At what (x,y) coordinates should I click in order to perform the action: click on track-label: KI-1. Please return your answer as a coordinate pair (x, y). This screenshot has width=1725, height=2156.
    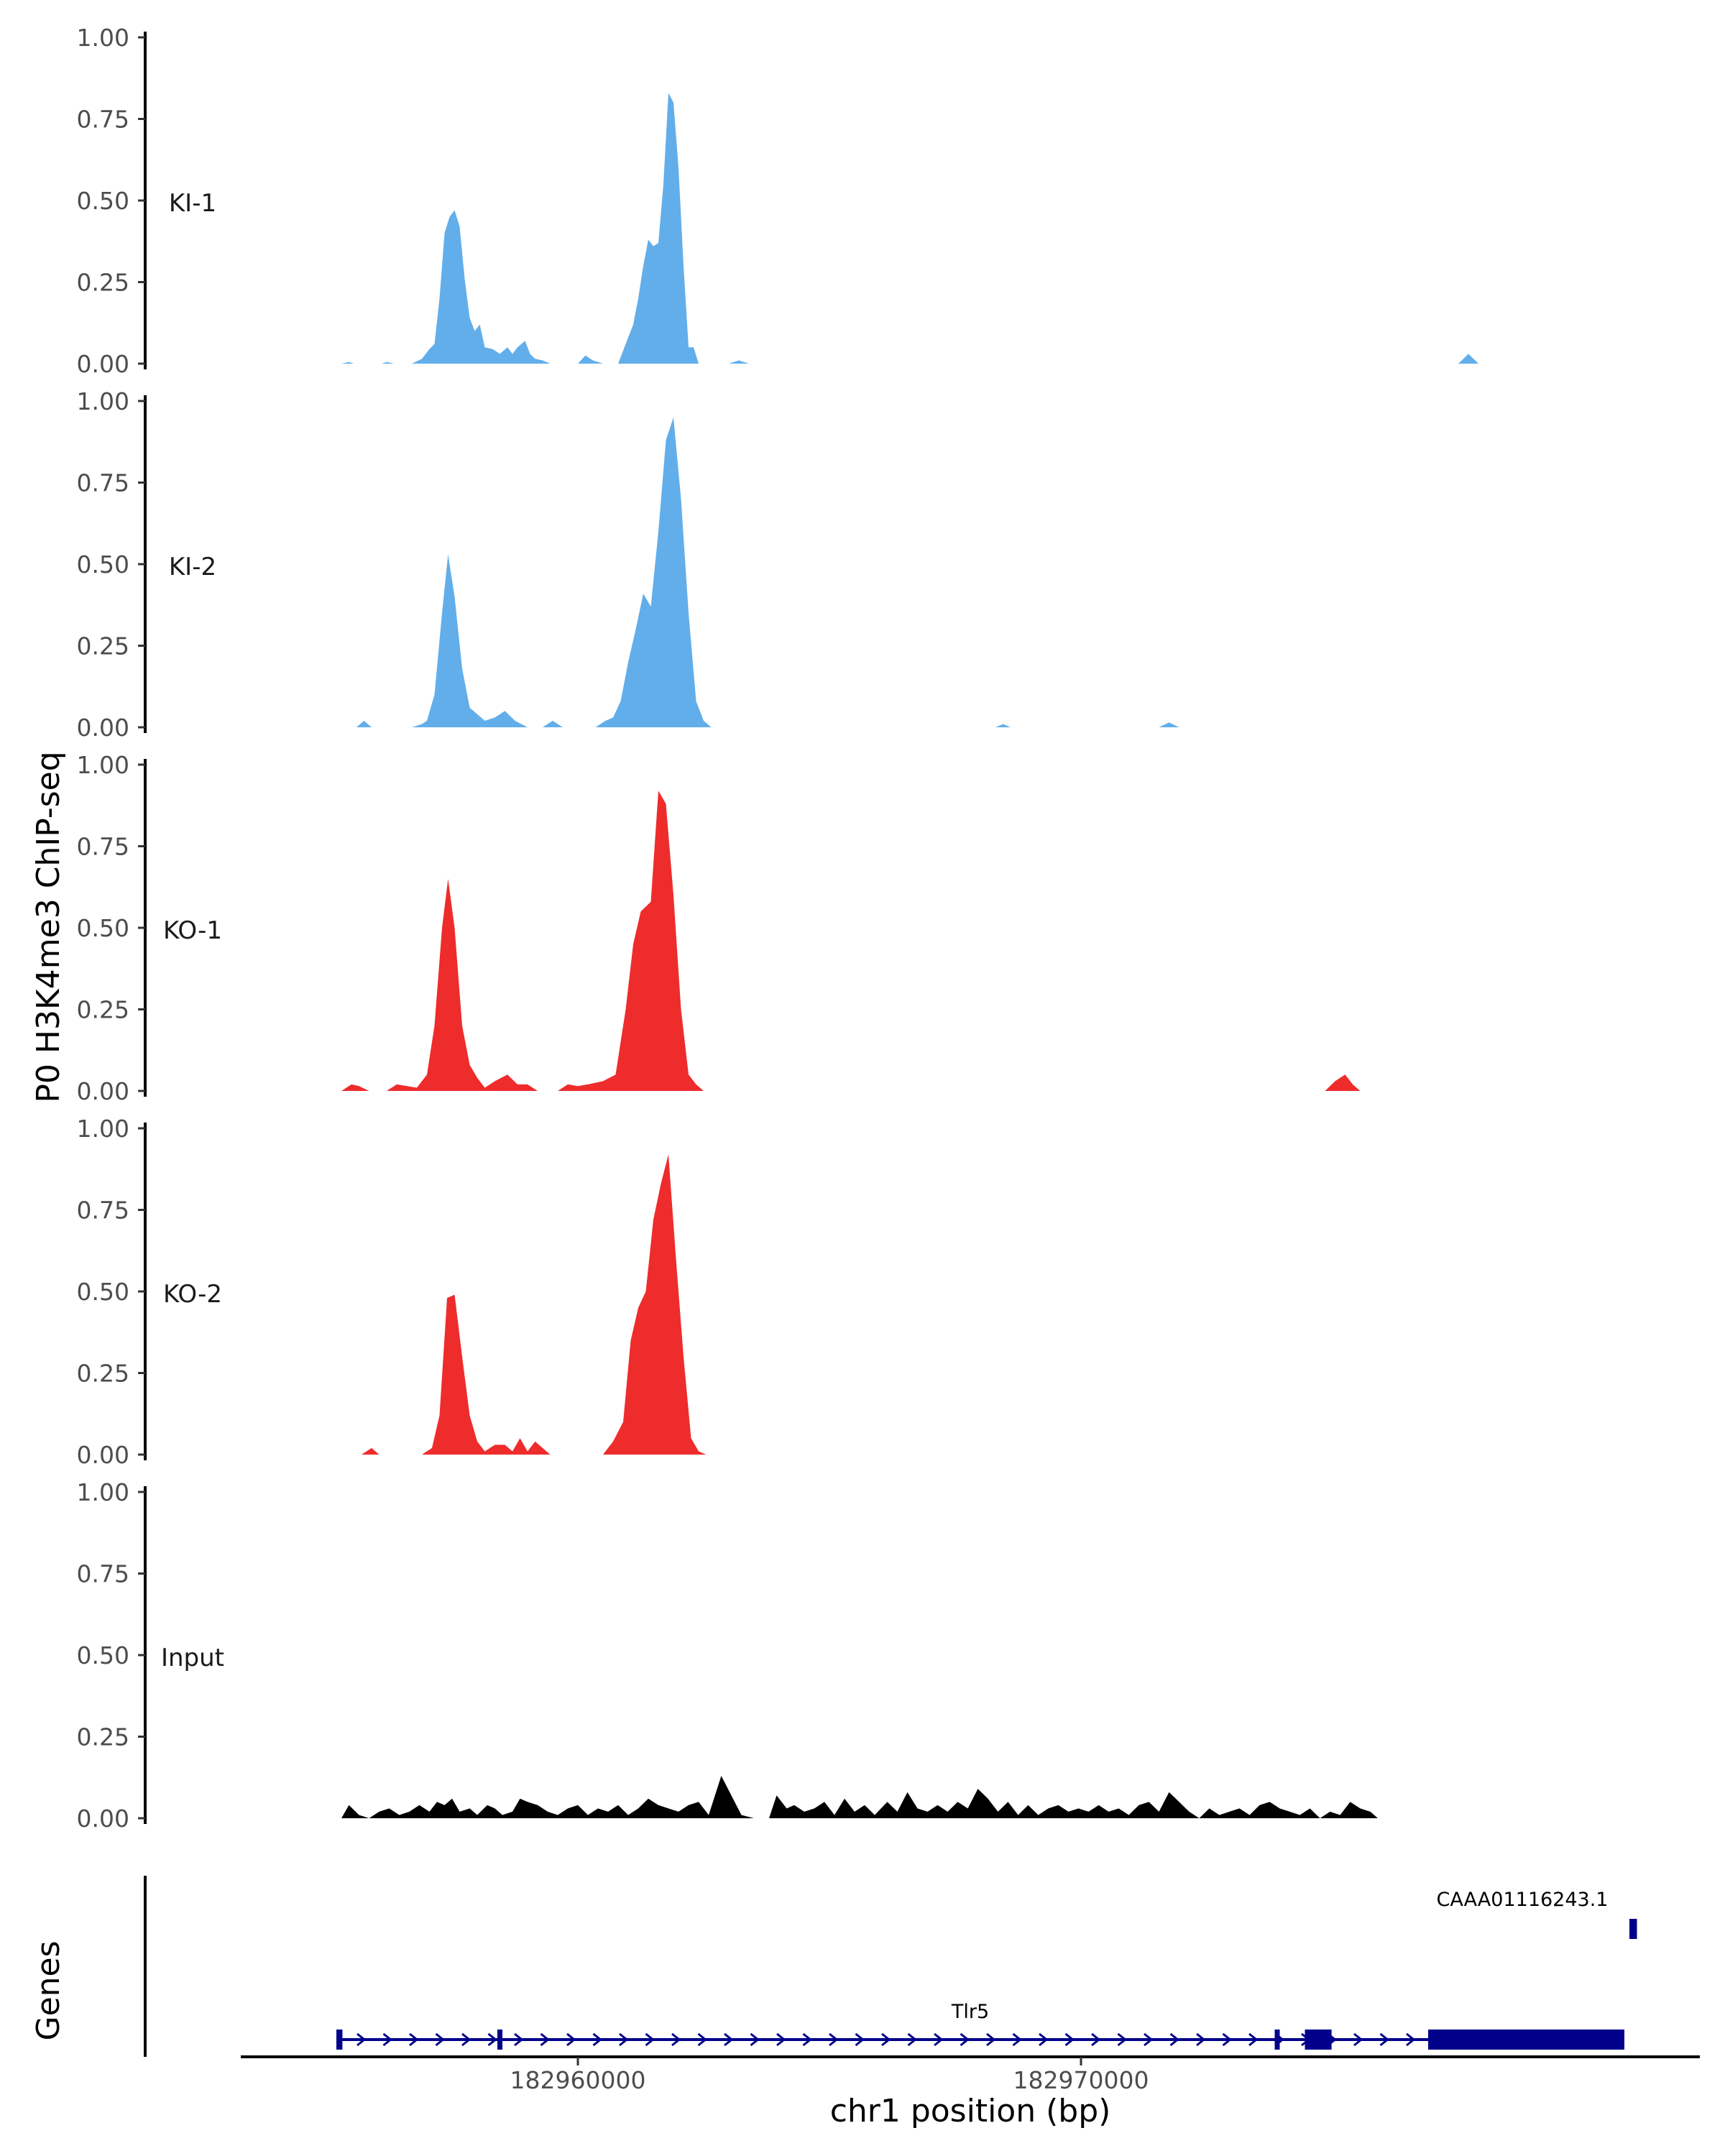
    Looking at the image, I should click on (192, 204).